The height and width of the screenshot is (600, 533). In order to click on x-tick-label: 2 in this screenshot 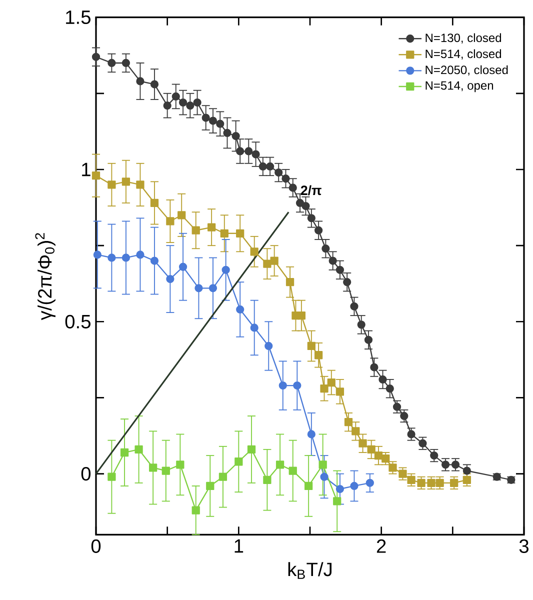, I will do `click(381, 546)`.